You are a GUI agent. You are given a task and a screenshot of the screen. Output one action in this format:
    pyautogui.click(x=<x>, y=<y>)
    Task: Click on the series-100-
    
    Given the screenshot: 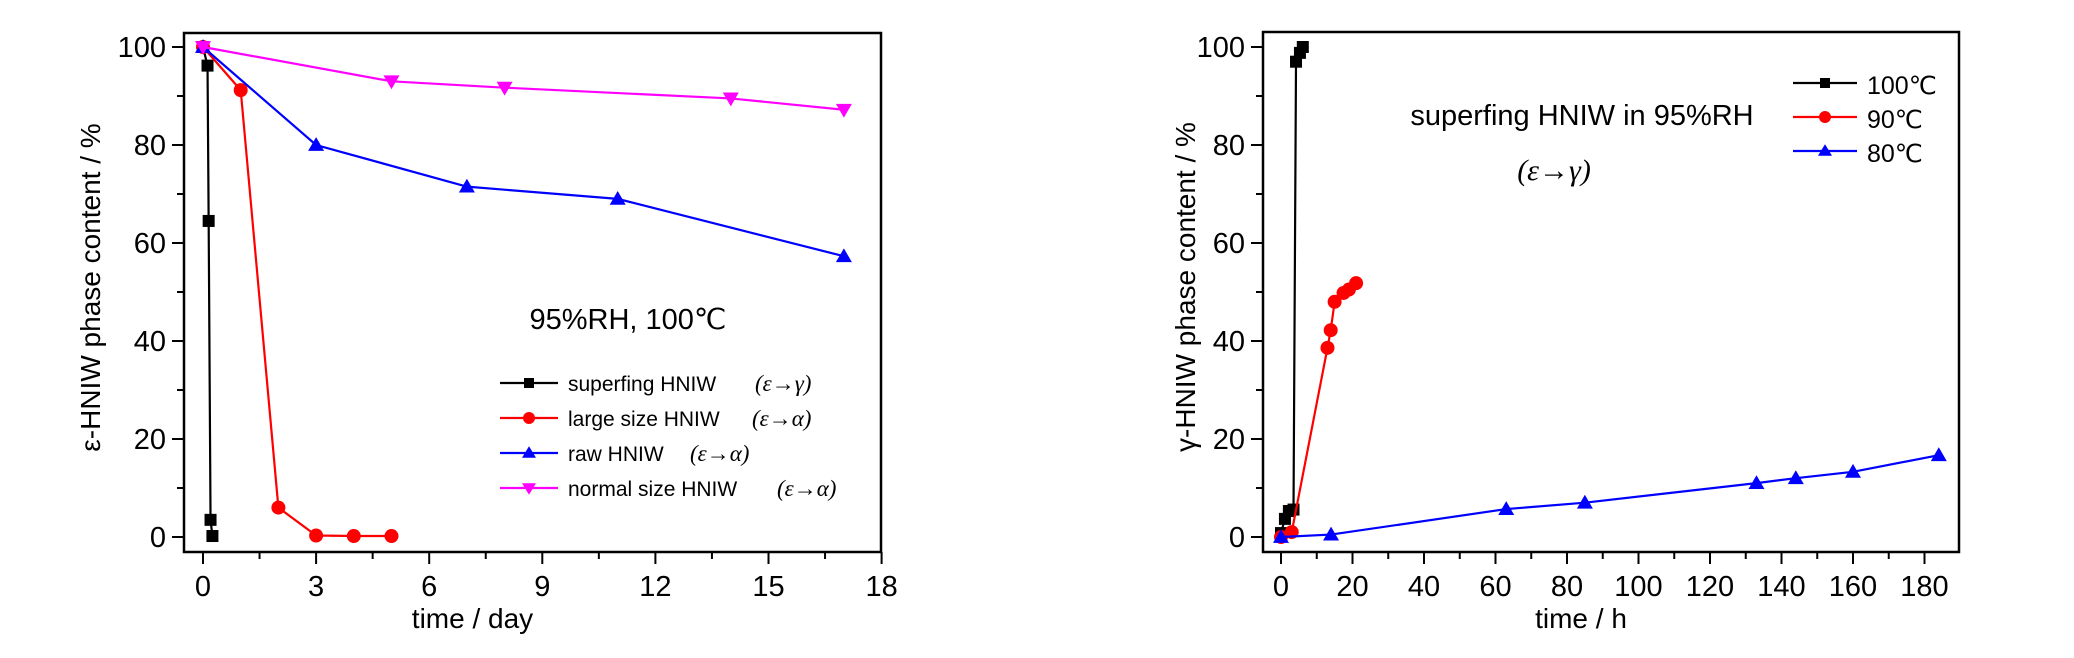 What is the action you would take?
    pyautogui.click(x=1292, y=290)
    